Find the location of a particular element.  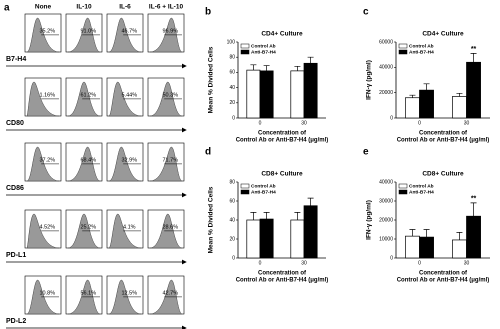

column-header: IL-6 + IL-10 is located at coordinates (166, 7).